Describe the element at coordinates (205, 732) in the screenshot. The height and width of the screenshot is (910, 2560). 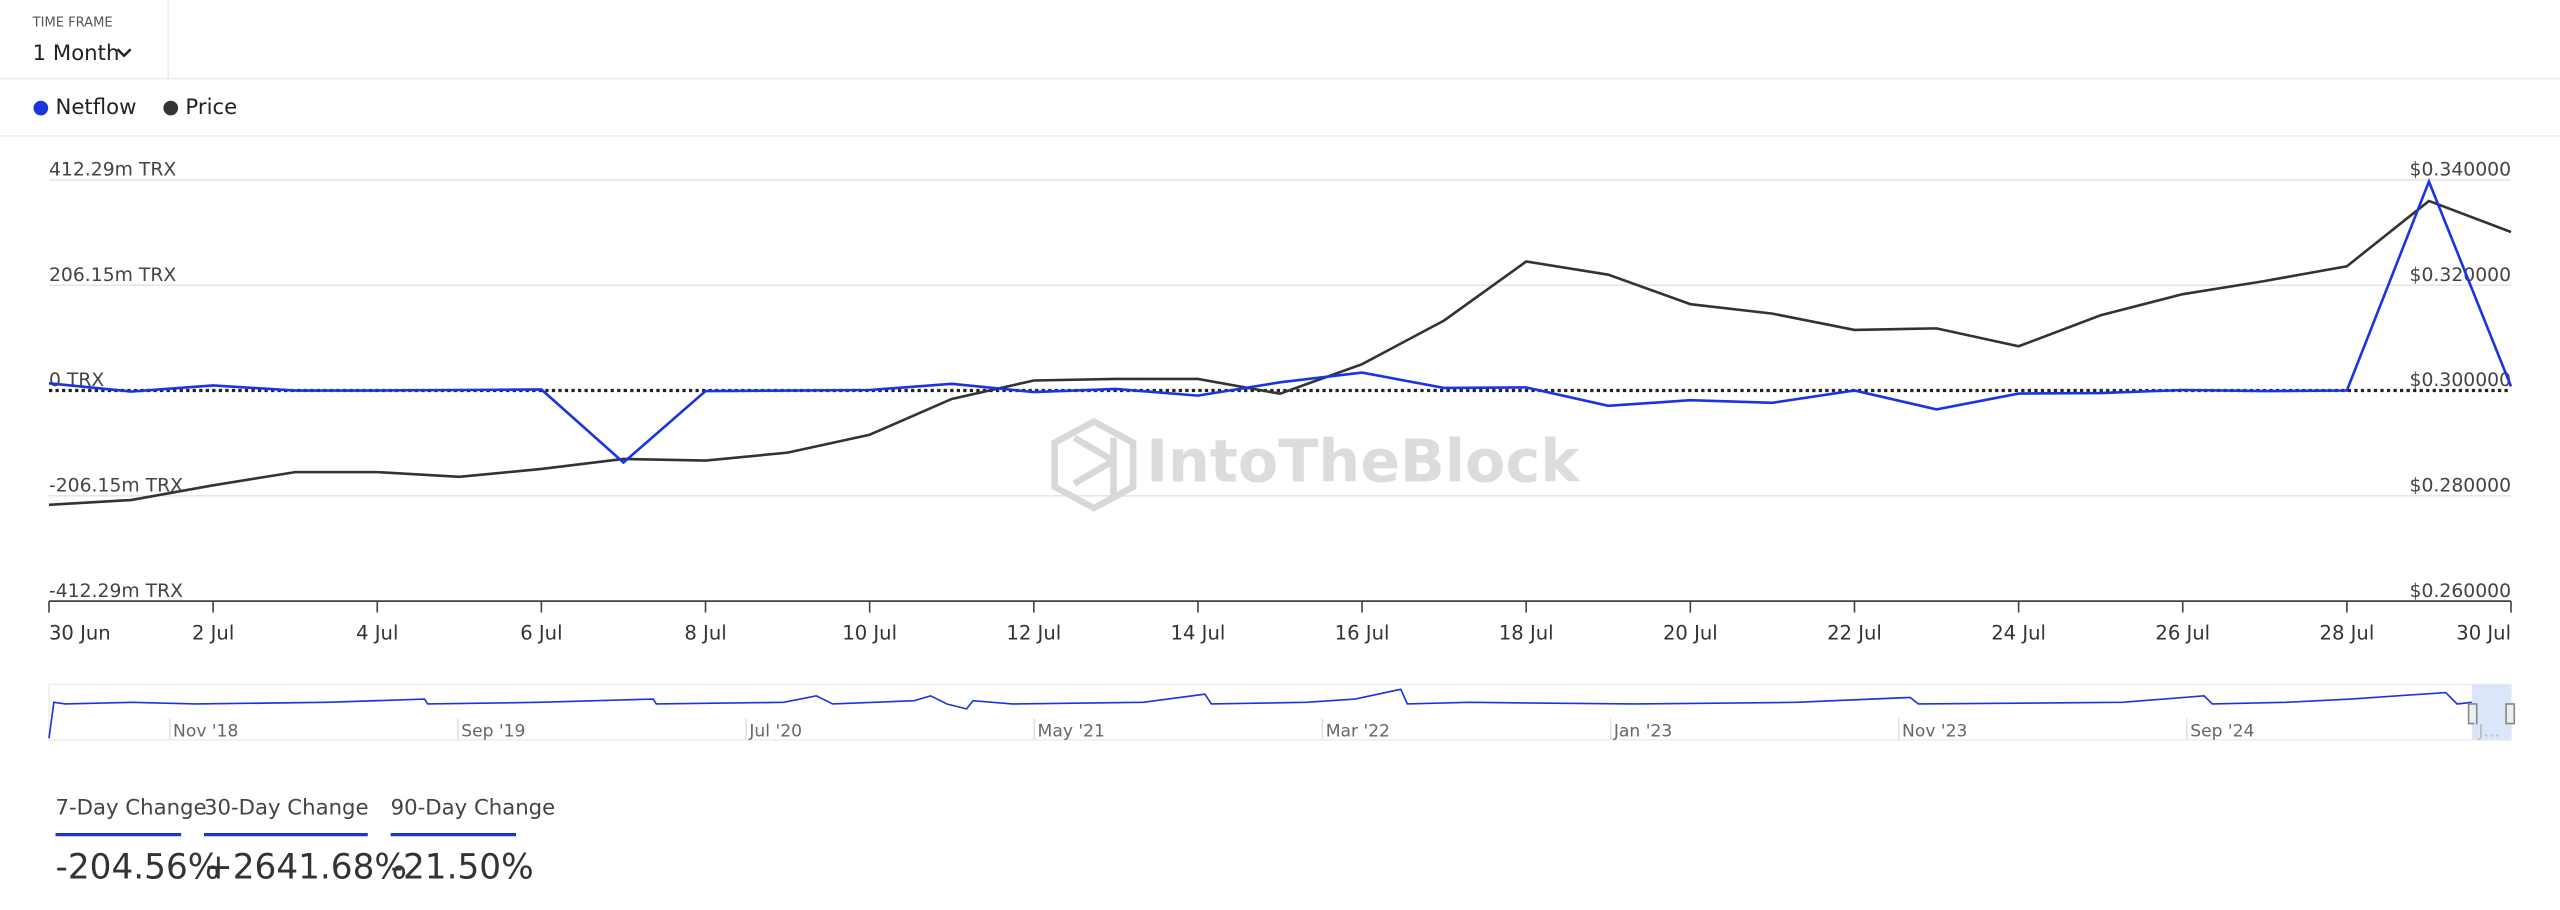
I see `navigator-label: Nov '18` at that location.